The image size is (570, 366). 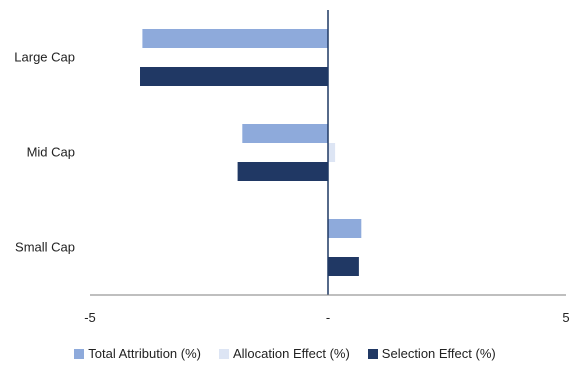 I want to click on legend-item-total-attribution: Total Attribution (%), so click(x=137, y=353).